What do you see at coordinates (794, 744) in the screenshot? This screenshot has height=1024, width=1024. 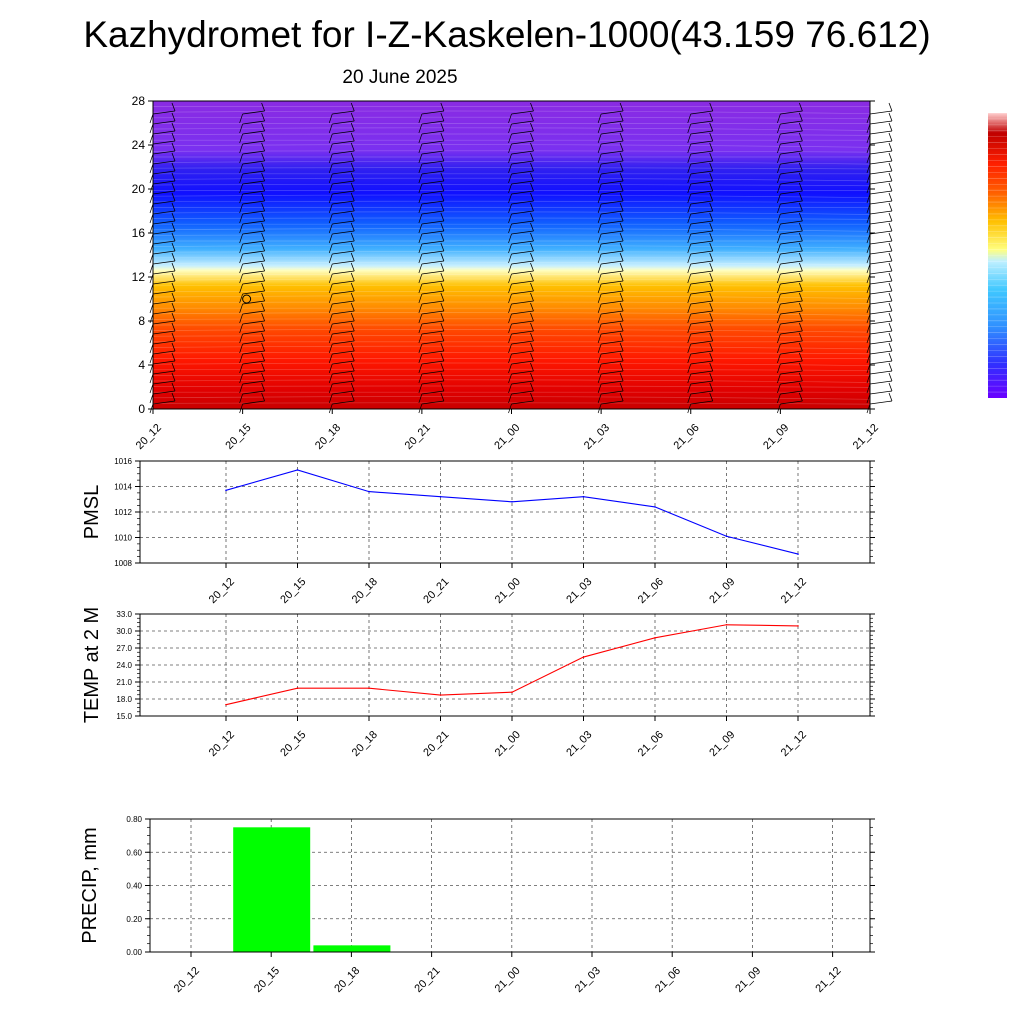 I see `x-tick-label: 21_12` at bounding box center [794, 744].